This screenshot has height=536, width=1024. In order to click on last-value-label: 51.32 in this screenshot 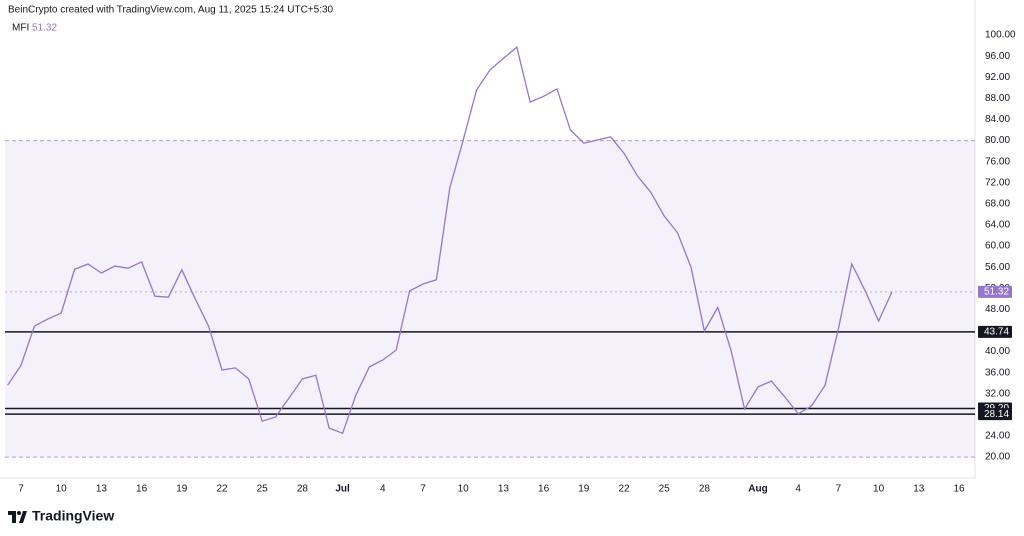, I will do `click(996, 291)`.